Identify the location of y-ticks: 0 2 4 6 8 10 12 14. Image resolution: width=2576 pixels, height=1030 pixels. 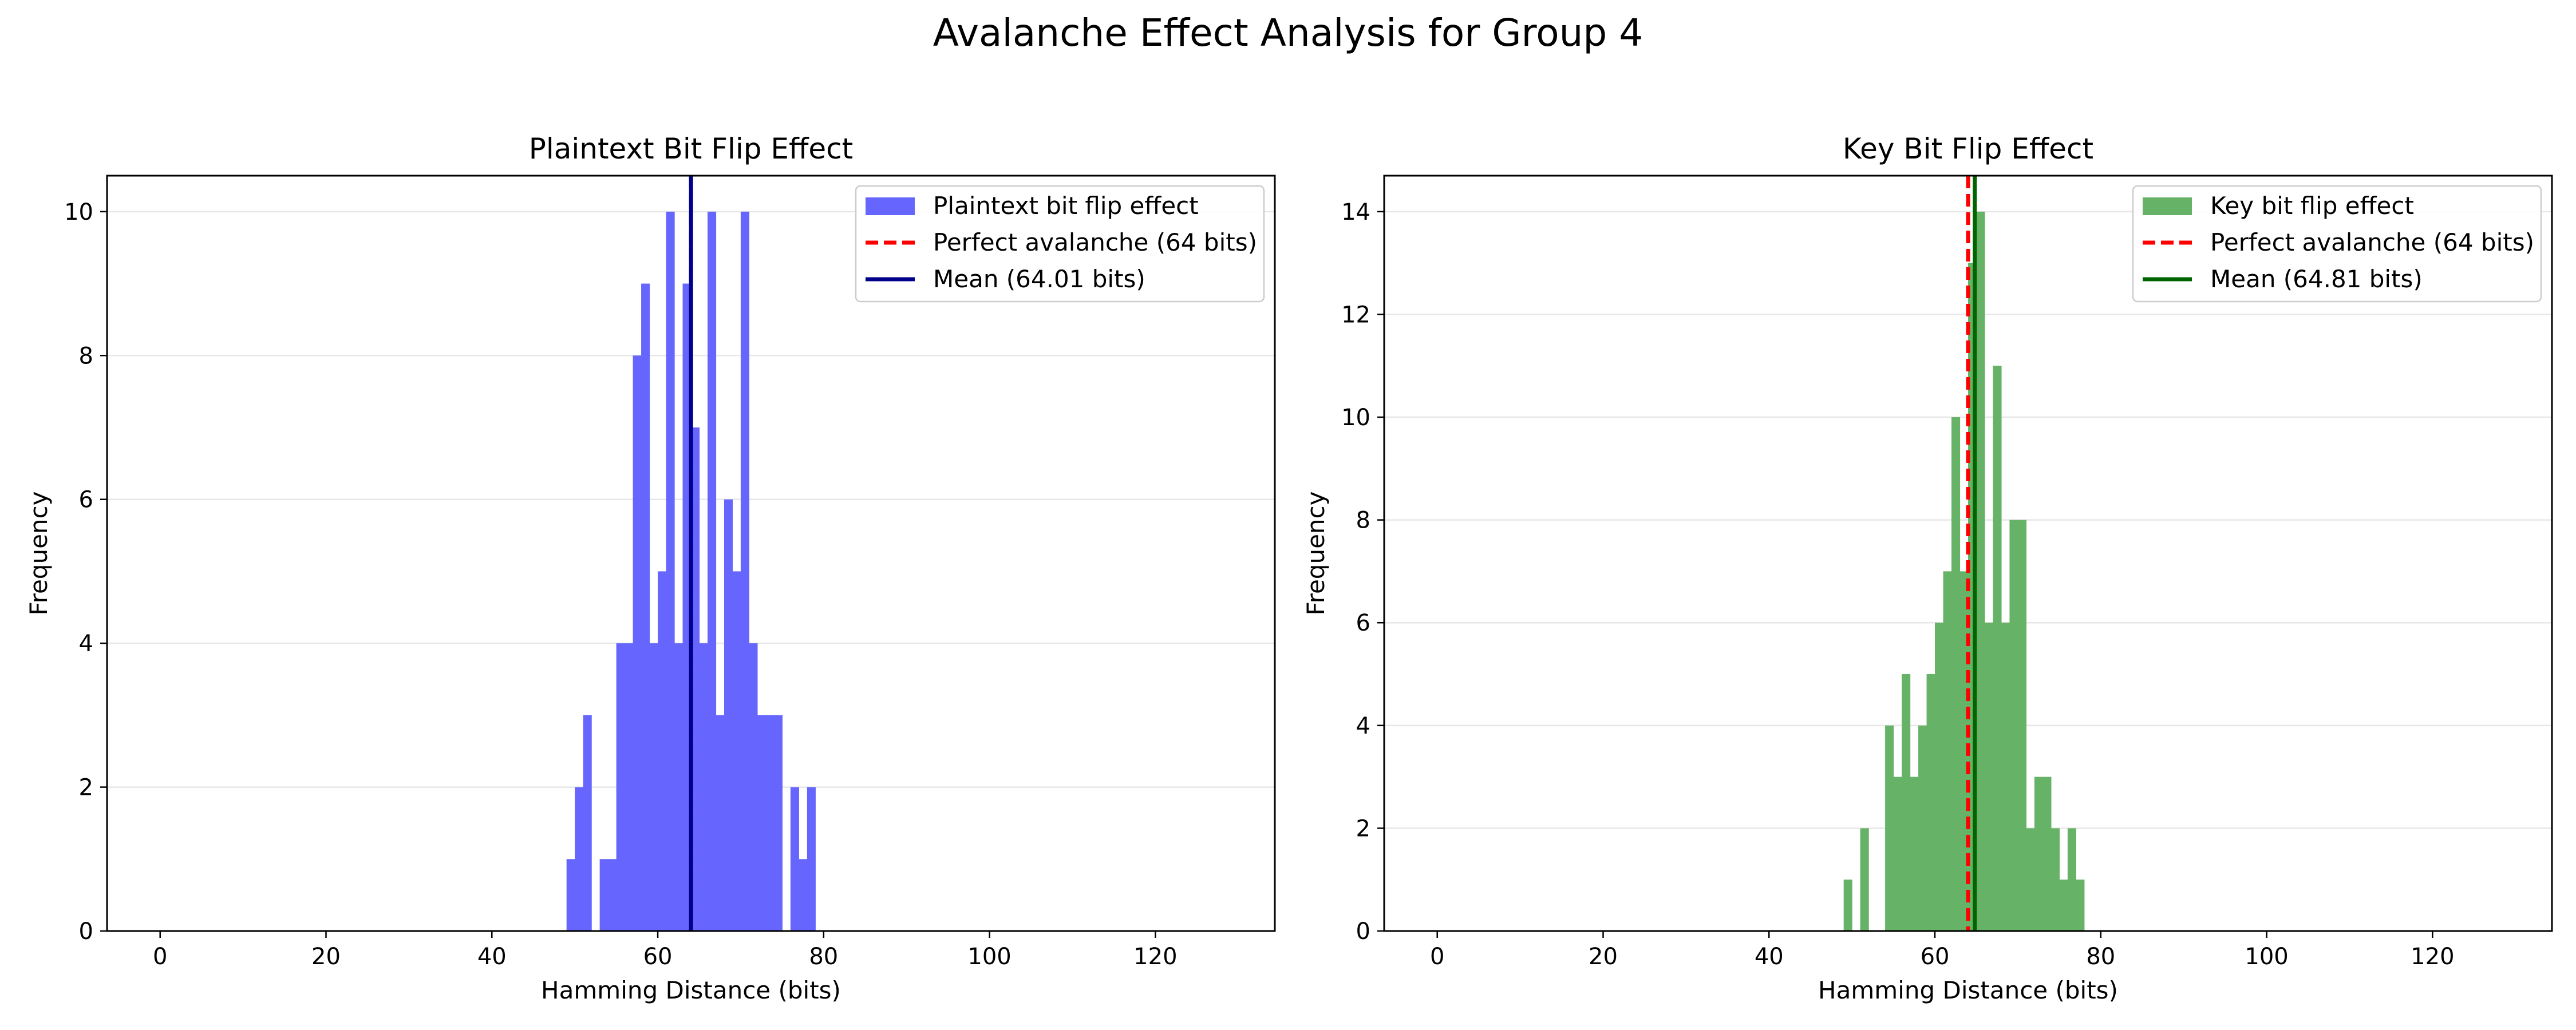
(1362, 572).